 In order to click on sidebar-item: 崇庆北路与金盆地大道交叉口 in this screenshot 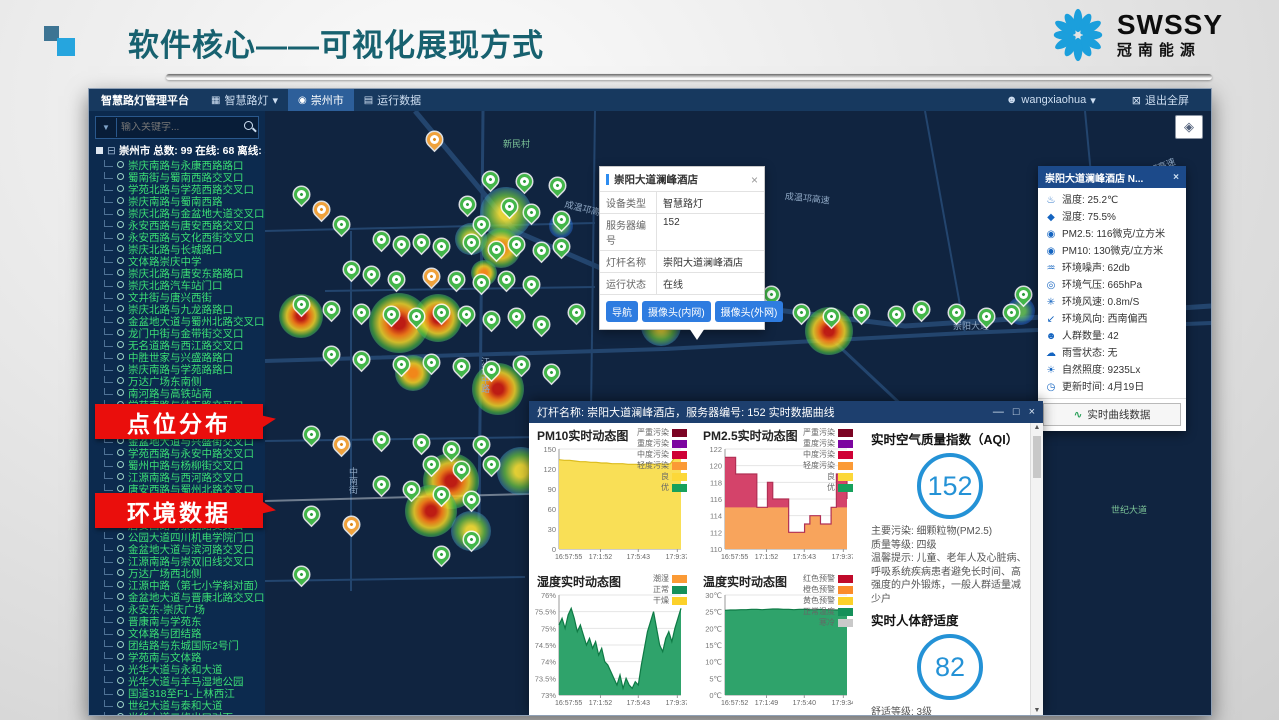, I will do `click(183, 214)`.